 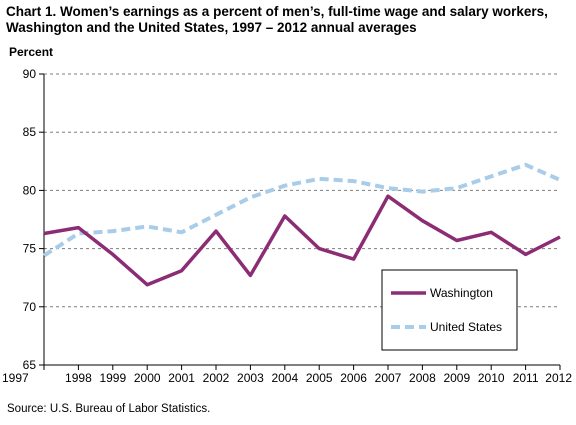 I want to click on x-tick-label: 2006, so click(x=353, y=378).